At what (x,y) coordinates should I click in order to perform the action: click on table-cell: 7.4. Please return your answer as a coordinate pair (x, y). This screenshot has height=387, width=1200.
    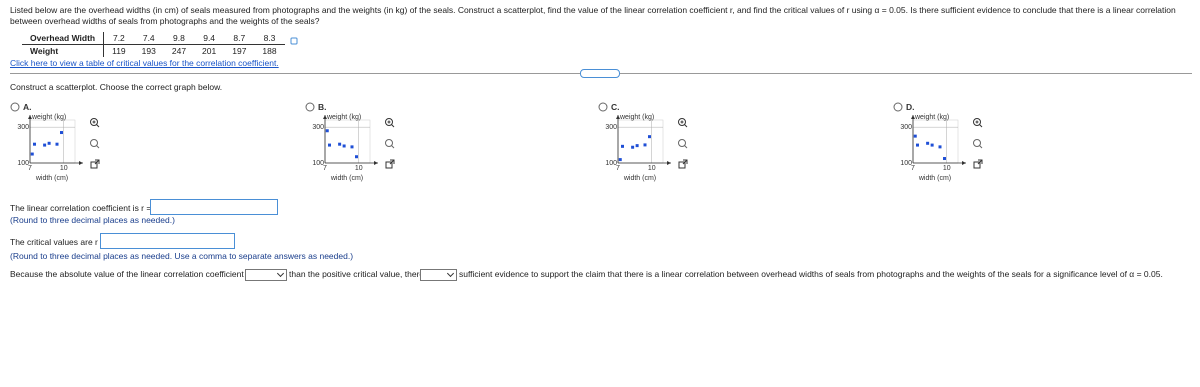
    Looking at the image, I should click on (148, 38).